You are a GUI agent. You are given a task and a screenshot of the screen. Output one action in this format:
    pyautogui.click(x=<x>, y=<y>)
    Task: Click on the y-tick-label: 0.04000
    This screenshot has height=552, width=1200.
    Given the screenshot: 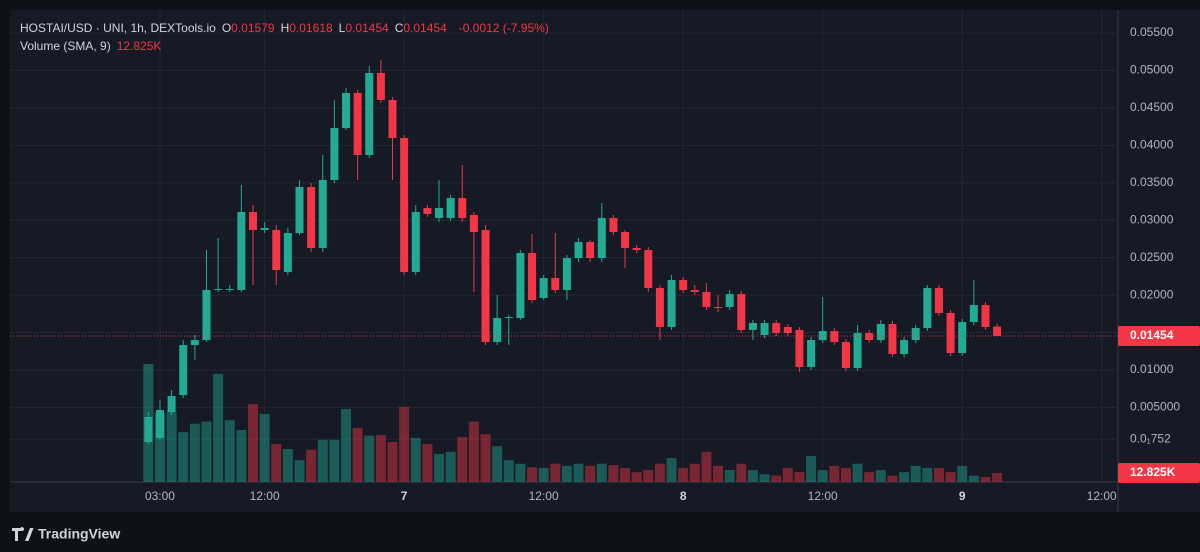 What is the action you would take?
    pyautogui.click(x=1152, y=144)
    